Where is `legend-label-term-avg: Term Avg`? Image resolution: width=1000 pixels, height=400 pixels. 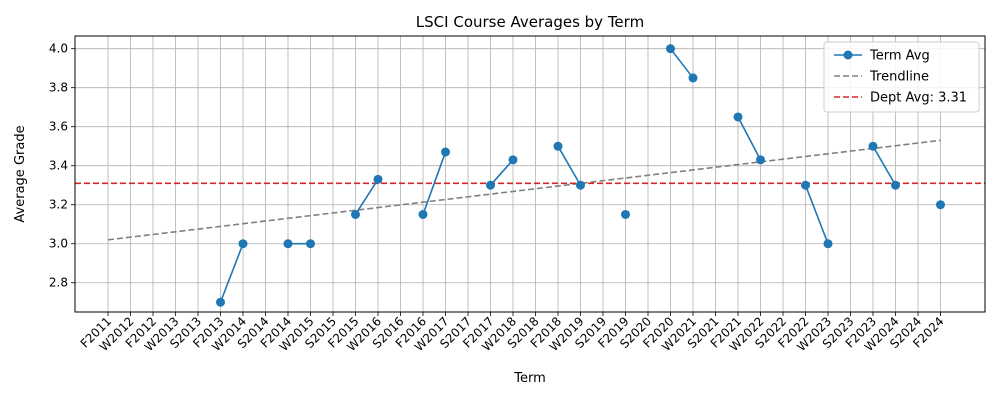 legend-label-term-avg: Term Avg is located at coordinates (899, 56).